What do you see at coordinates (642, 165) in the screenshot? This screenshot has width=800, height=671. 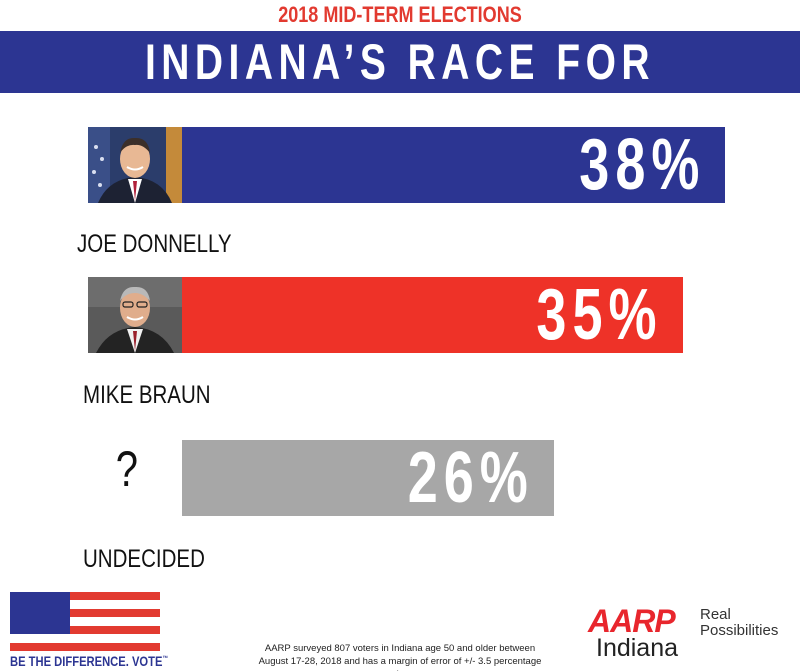 I see `value-label-donnelly: 38%` at bounding box center [642, 165].